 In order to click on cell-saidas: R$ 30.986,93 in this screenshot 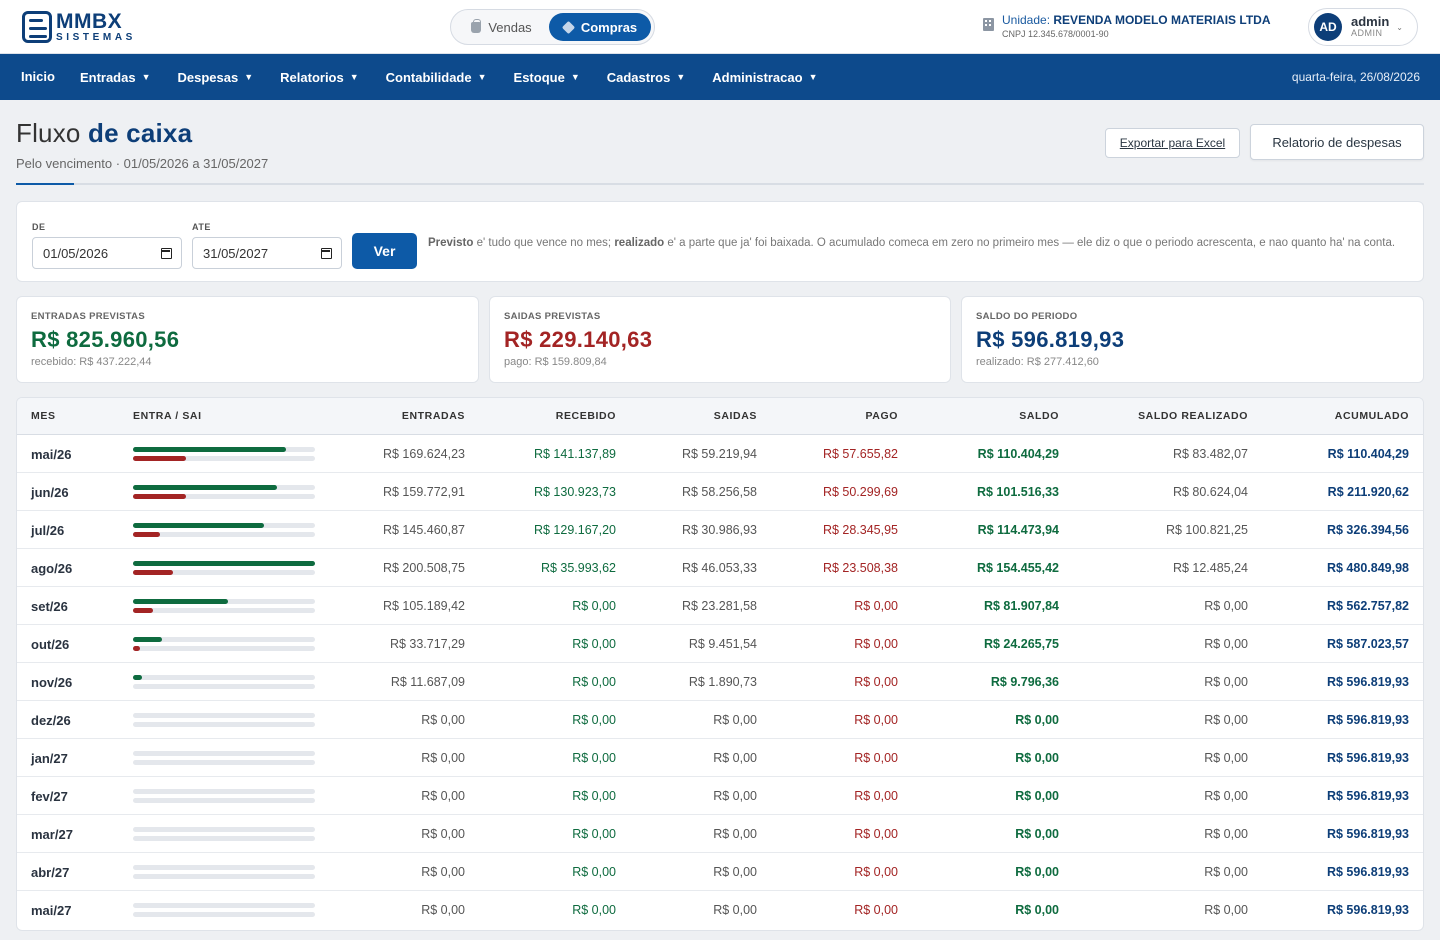, I will do `click(719, 530)`.